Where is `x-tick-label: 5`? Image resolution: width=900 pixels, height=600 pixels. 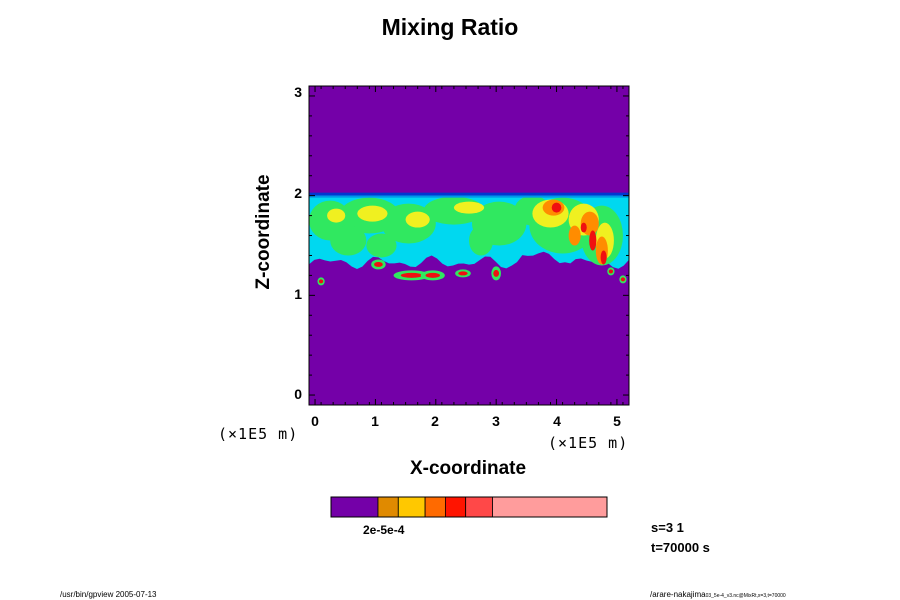 x-tick-label: 5 is located at coordinates (617, 421).